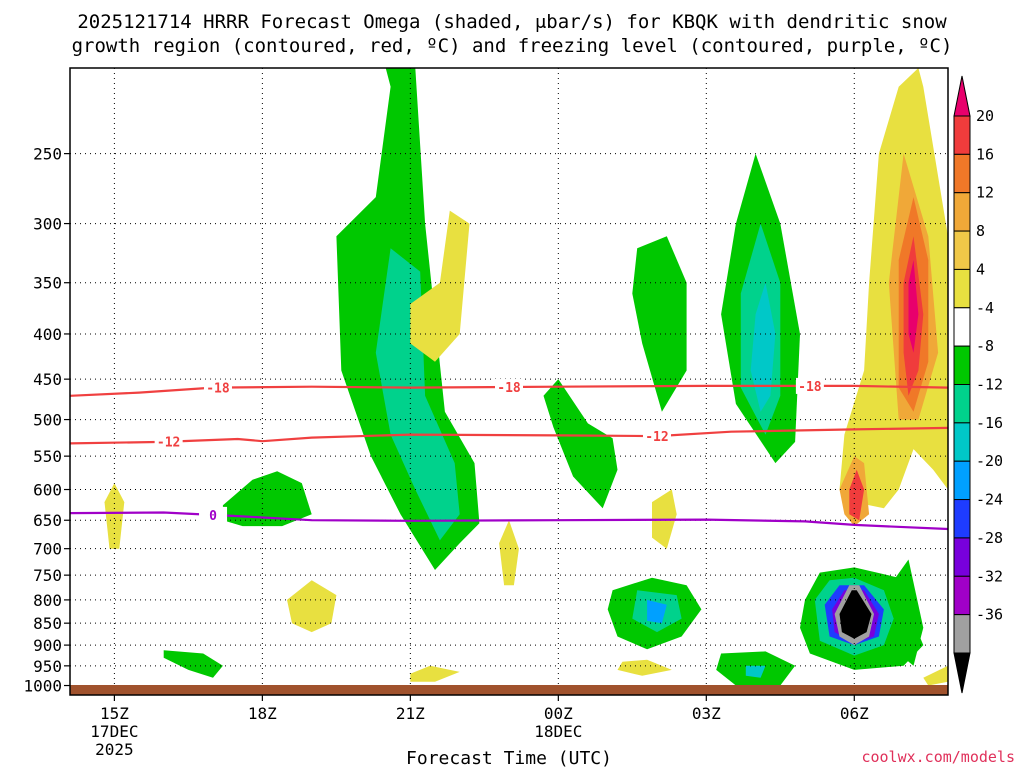 Image resolution: width=1024 pixels, height=768 pixels. What do you see at coordinates (558, 713) in the screenshot?
I see `x-tick-label-00Z: 00Z` at bounding box center [558, 713].